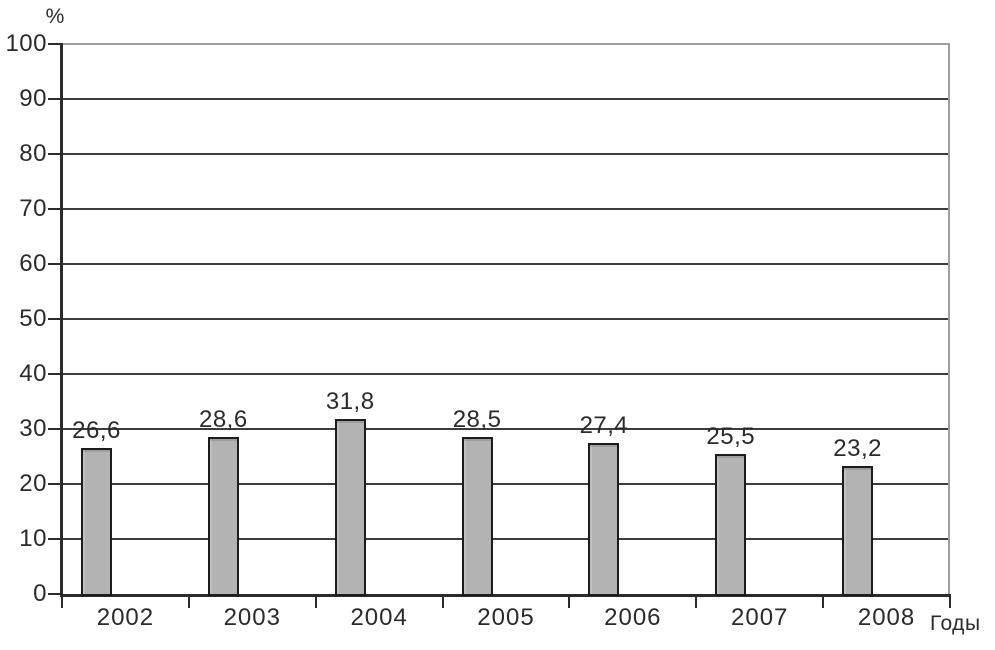  What do you see at coordinates (506, 617) in the screenshot?
I see `x-category-label-2005: 2005` at bounding box center [506, 617].